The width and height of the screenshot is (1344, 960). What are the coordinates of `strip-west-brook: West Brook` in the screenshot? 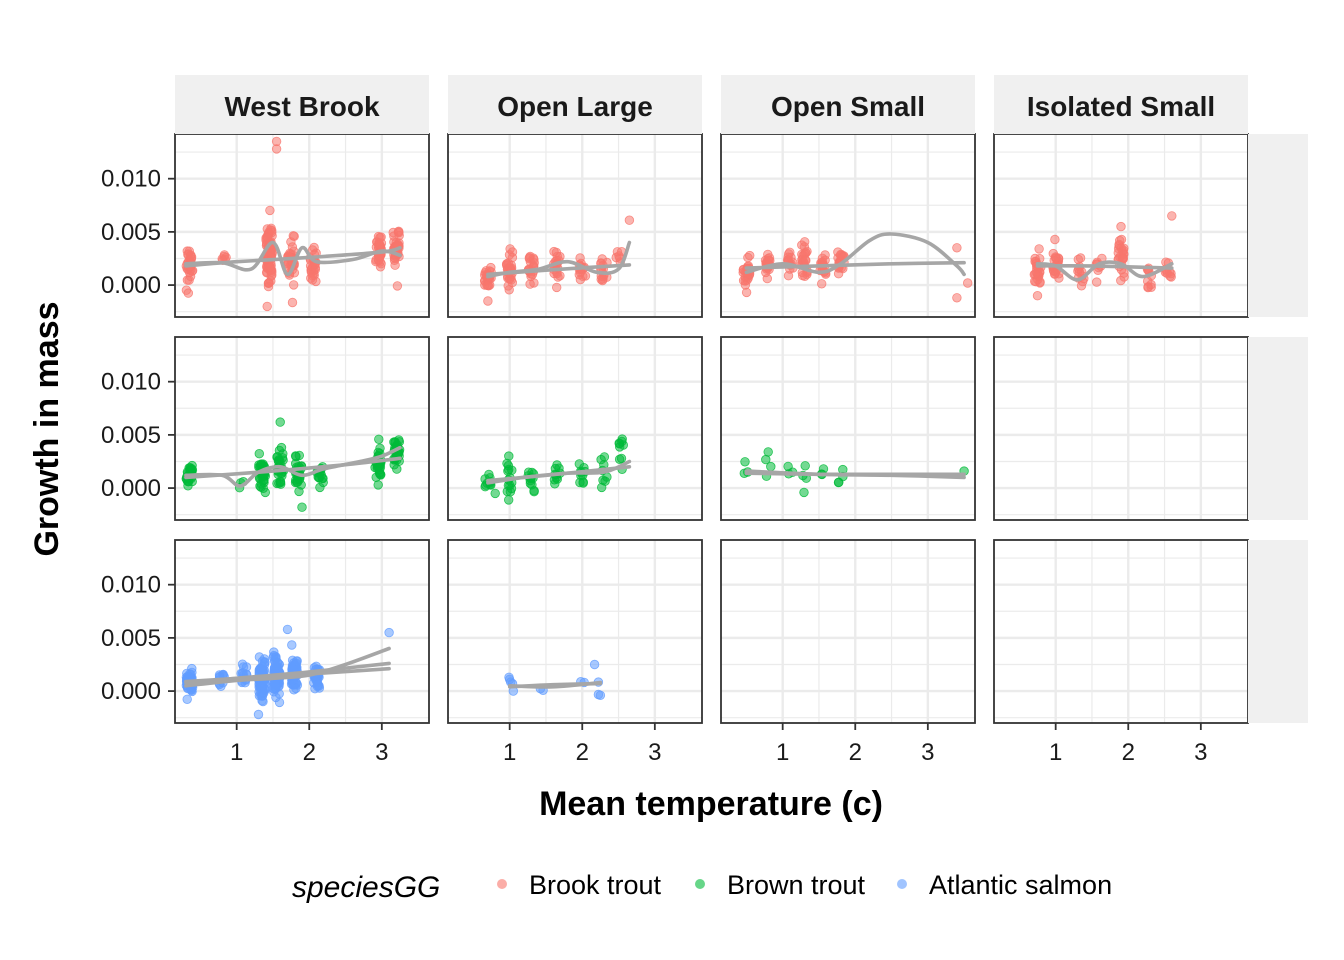 It's located at (302, 104).